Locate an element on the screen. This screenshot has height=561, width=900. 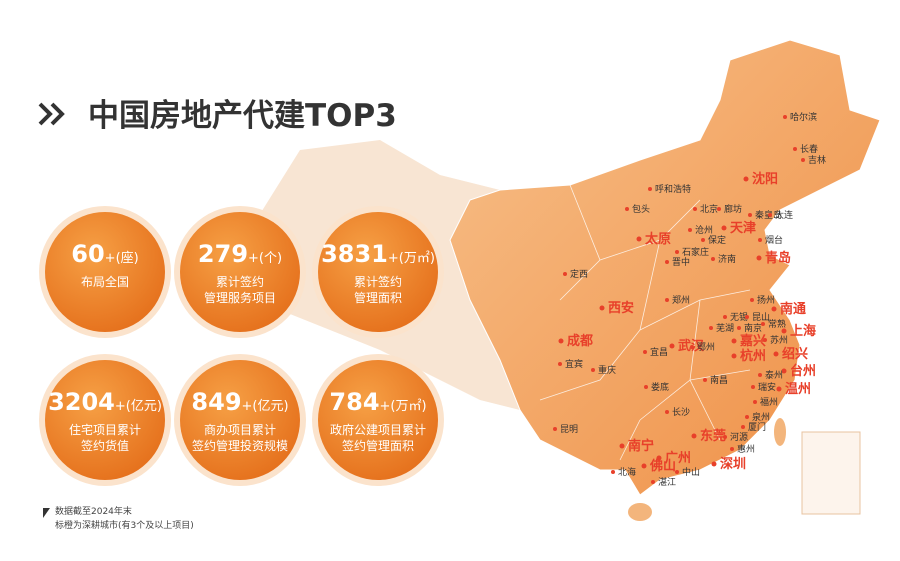
highlighted-city: 绍兴 is located at coordinates (795, 354).